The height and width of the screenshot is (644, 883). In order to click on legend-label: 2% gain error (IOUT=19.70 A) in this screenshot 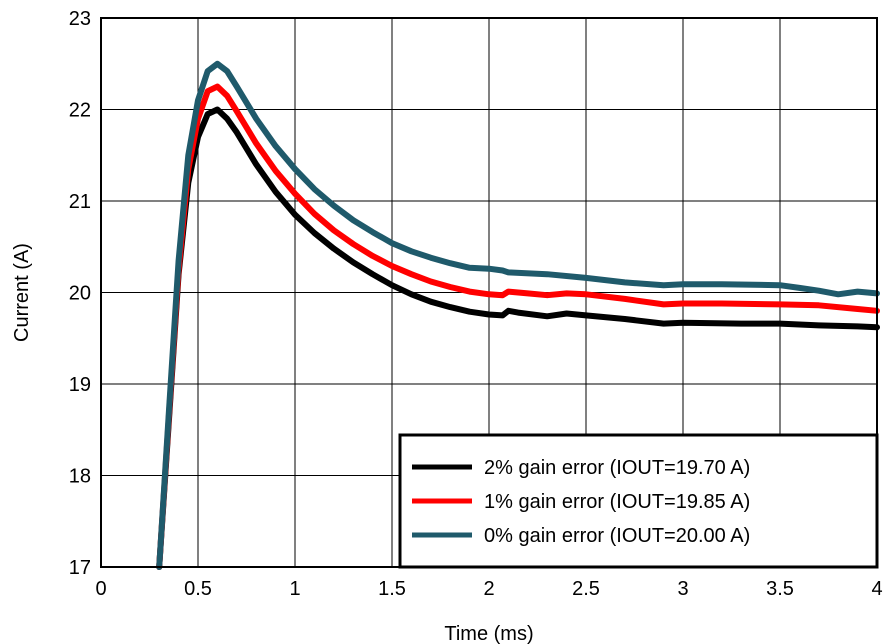, I will do `click(617, 468)`.